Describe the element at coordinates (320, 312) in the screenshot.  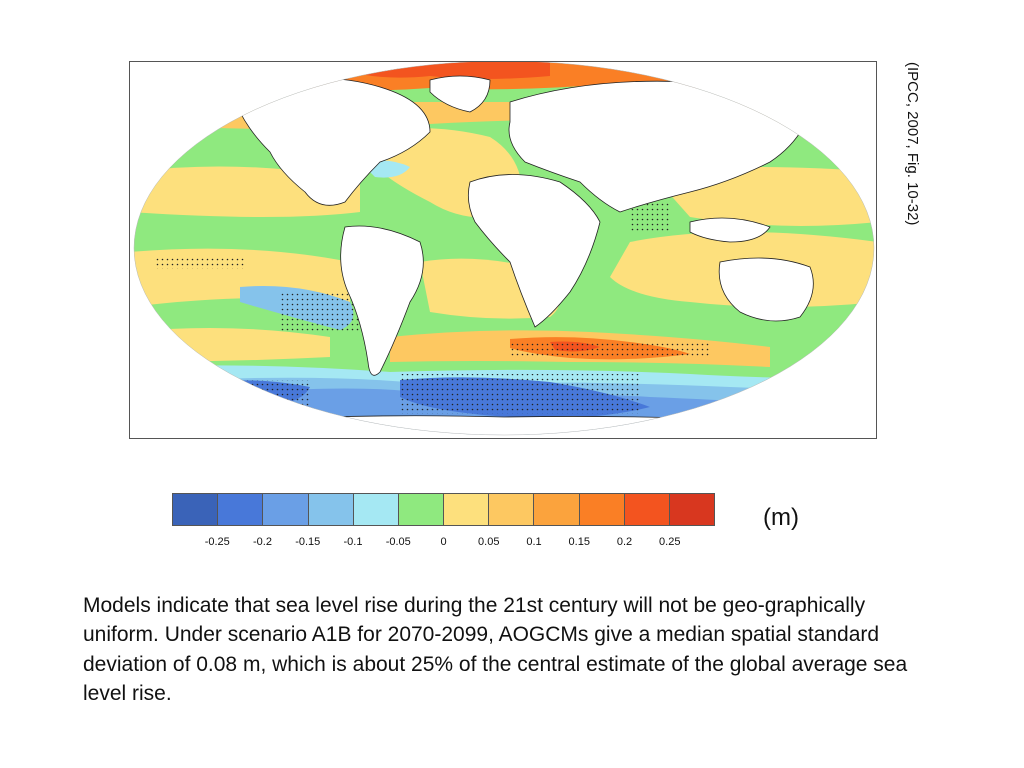
I see `stipple-south-pacific` at that location.